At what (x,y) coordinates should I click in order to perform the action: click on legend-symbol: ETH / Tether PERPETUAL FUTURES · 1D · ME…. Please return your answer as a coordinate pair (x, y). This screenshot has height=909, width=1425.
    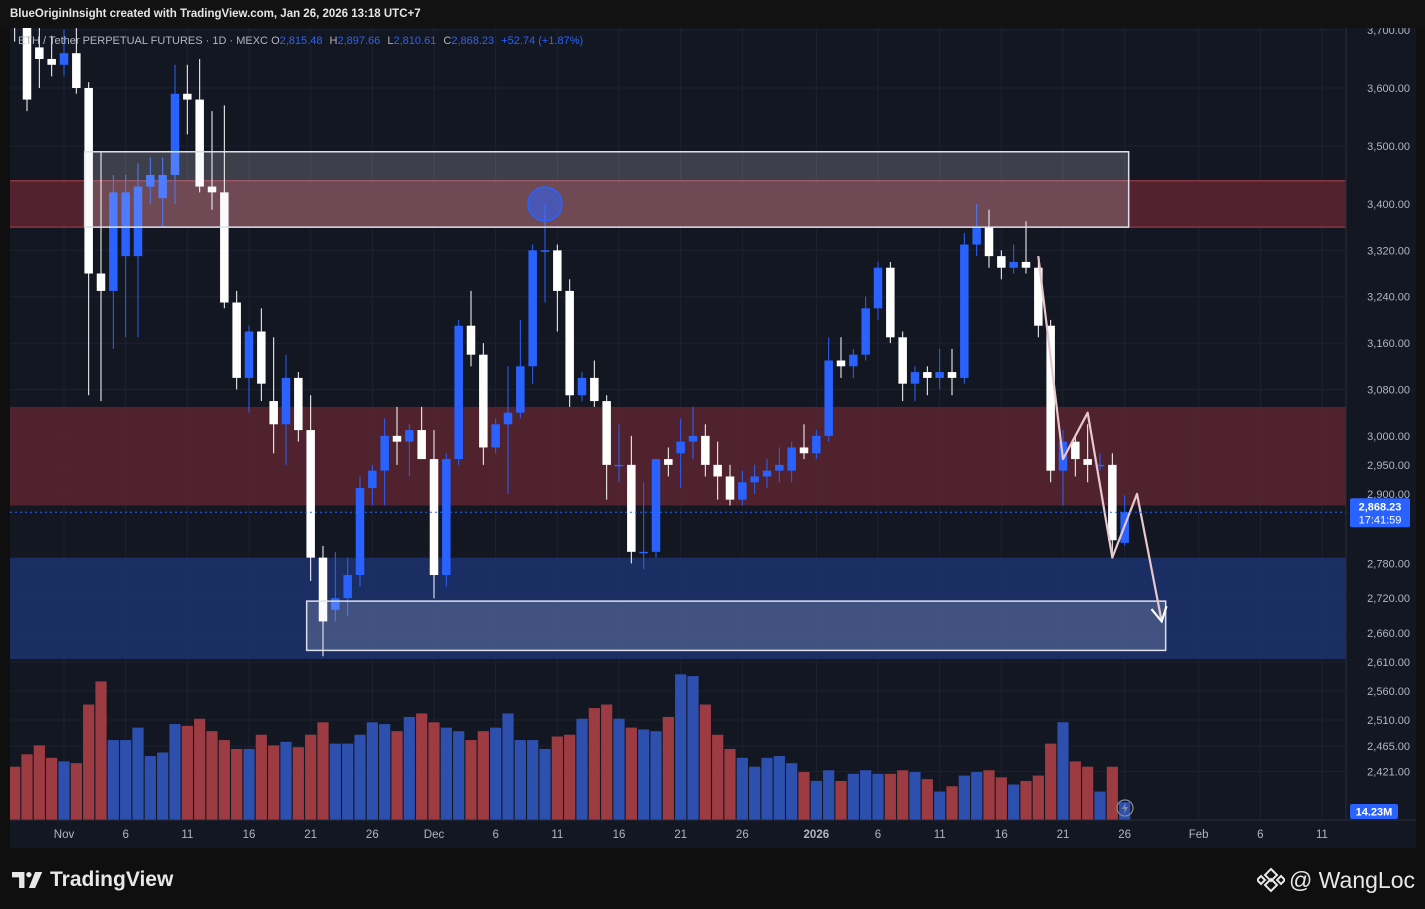
    Looking at the image, I should click on (143, 41).